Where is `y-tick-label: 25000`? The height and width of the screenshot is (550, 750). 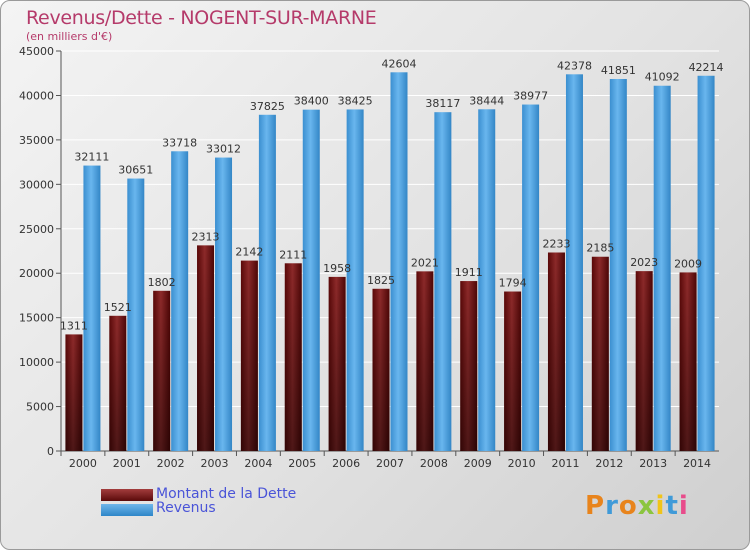 y-tick-label: 25000 is located at coordinates (36, 229).